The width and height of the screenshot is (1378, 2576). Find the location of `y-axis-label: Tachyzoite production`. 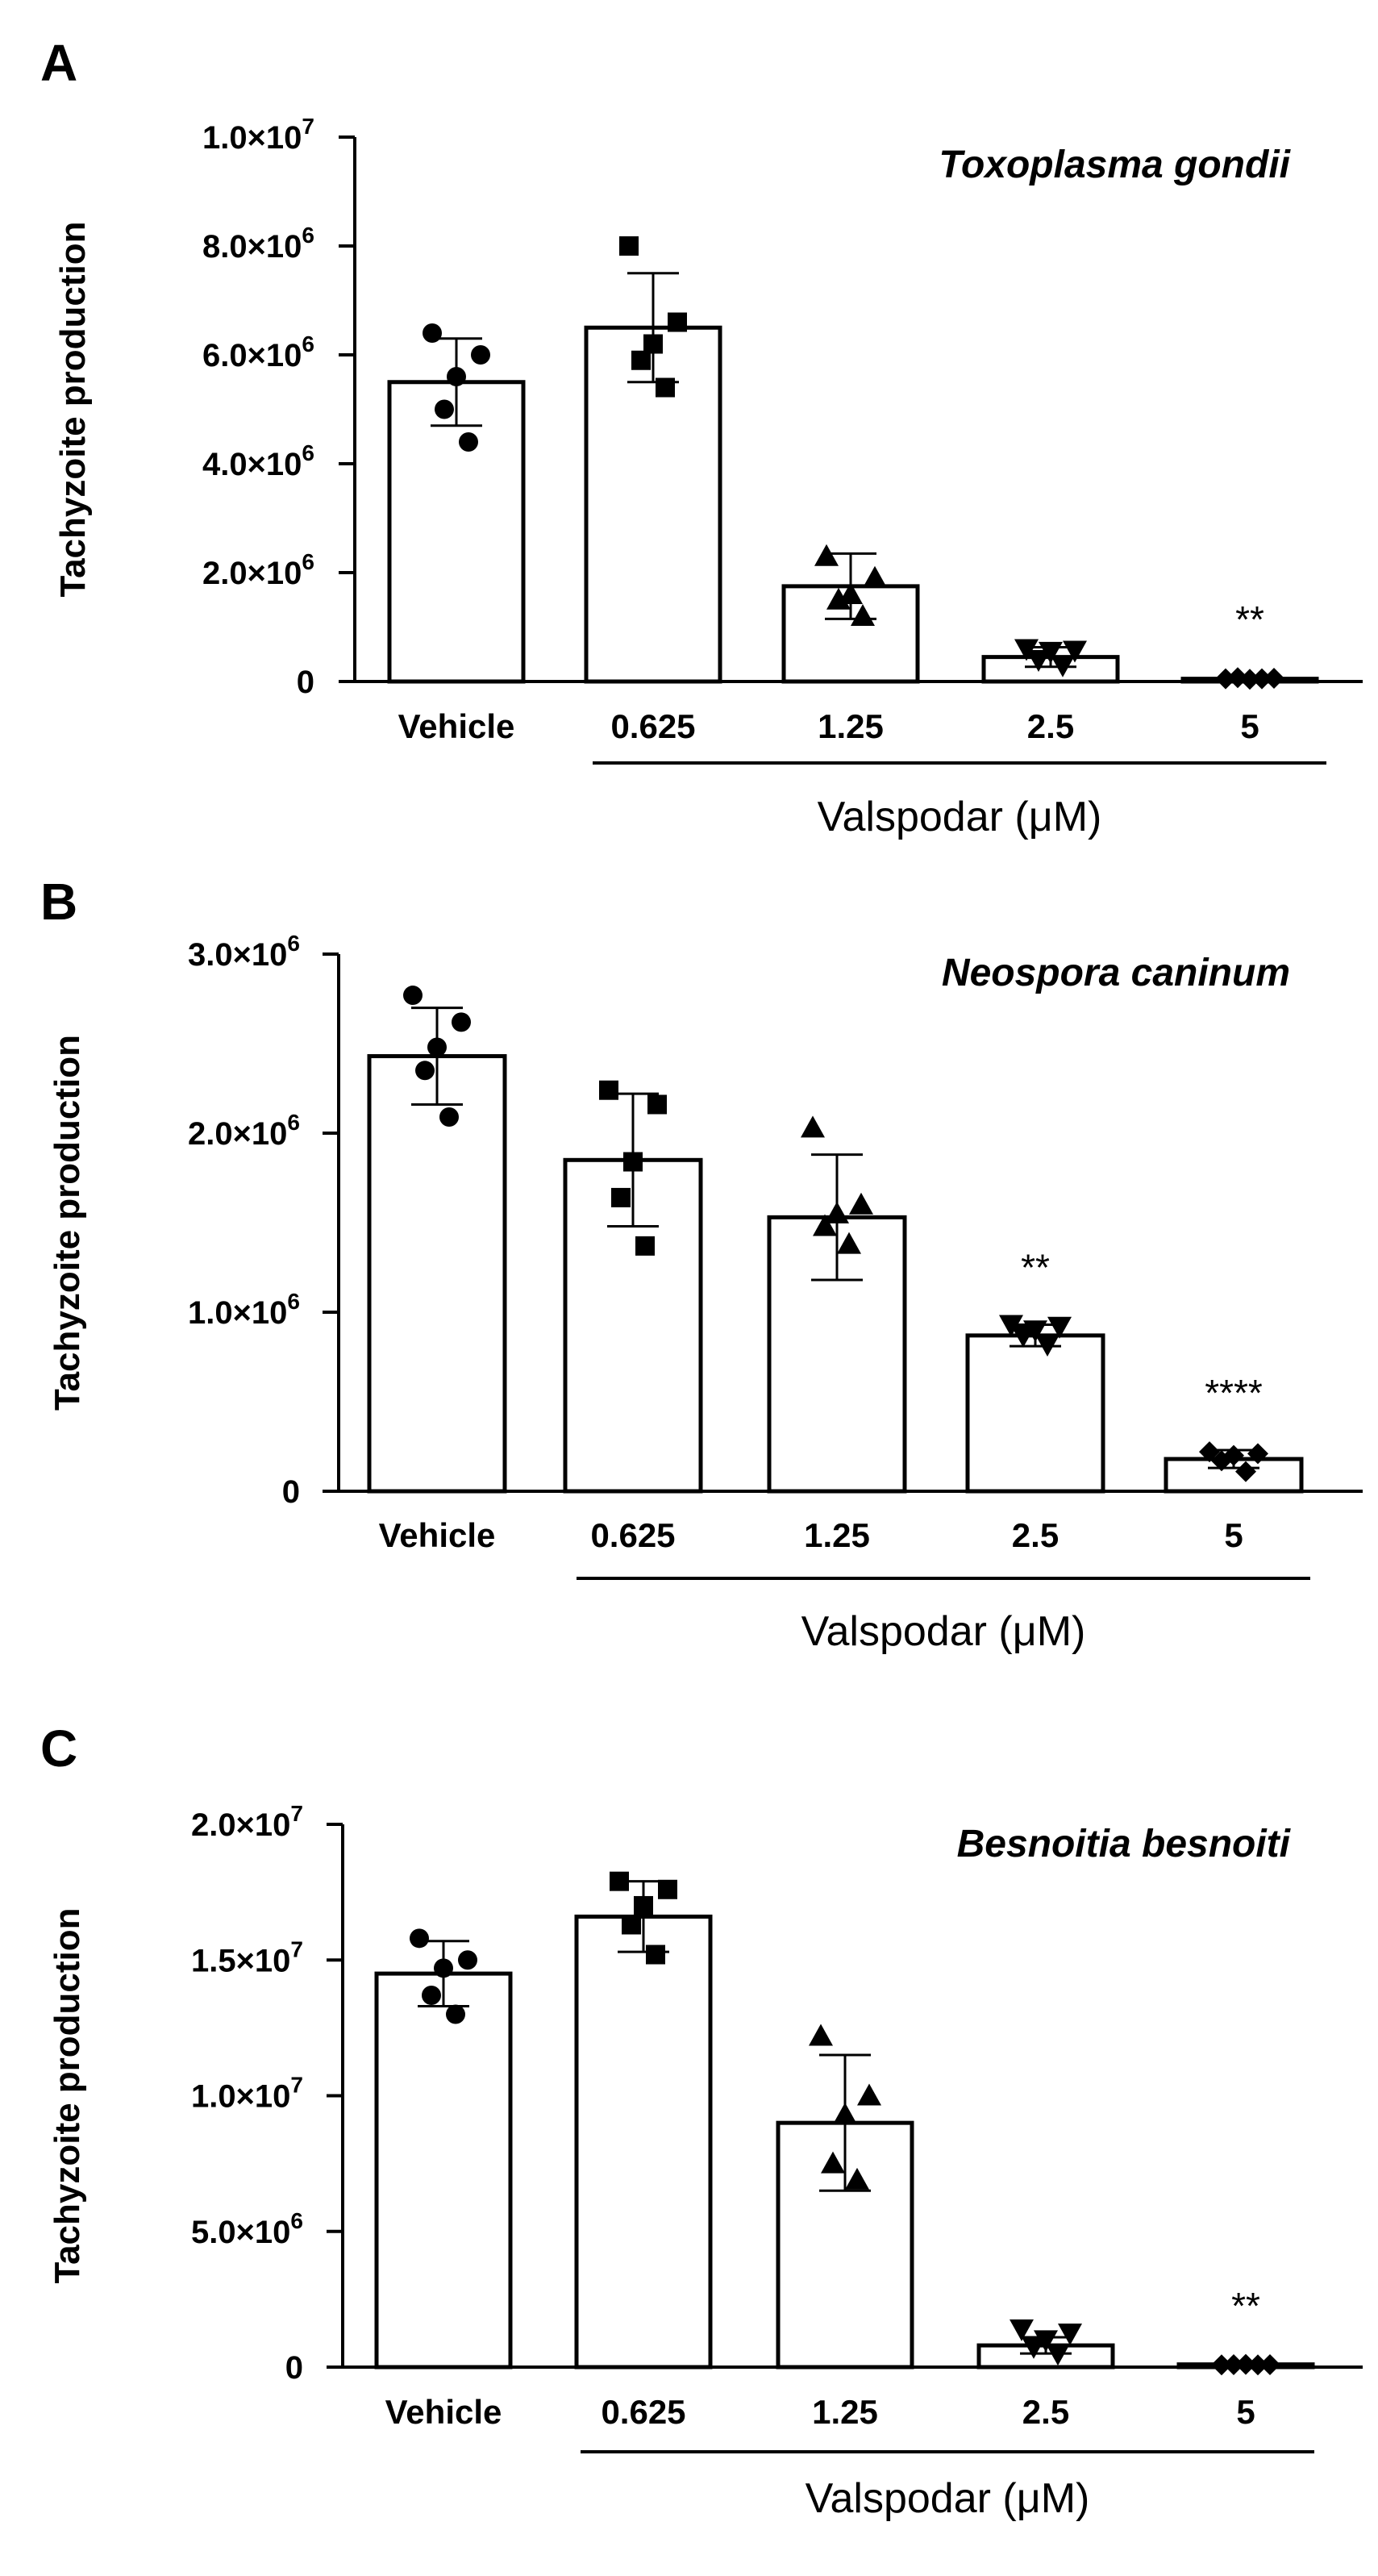

y-axis-label: Tachyzoite production is located at coordinates (73, 409).